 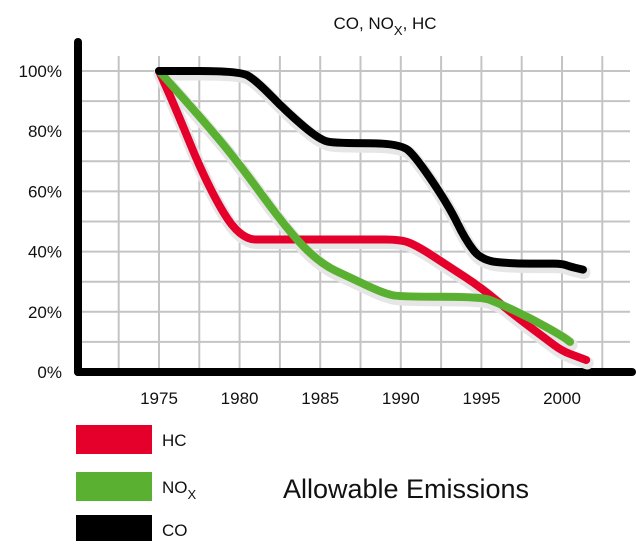 What do you see at coordinates (240, 398) in the screenshot?
I see `x-tick-label: 1980` at bounding box center [240, 398].